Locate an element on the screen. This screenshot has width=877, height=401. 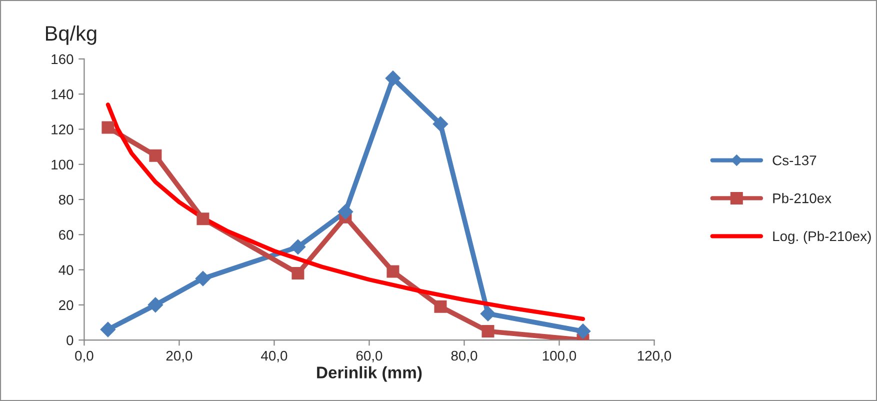
legend-label: Log. (Pb-210ex) is located at coordinates (822, 237).